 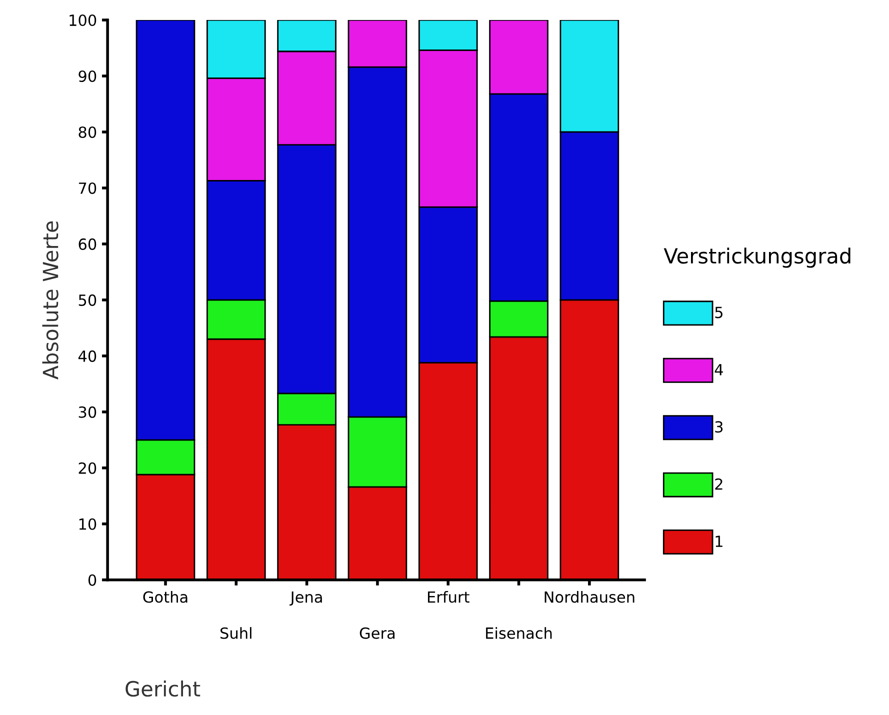 I want to click on y-tick-label: 10, so click(x=87, y=524).